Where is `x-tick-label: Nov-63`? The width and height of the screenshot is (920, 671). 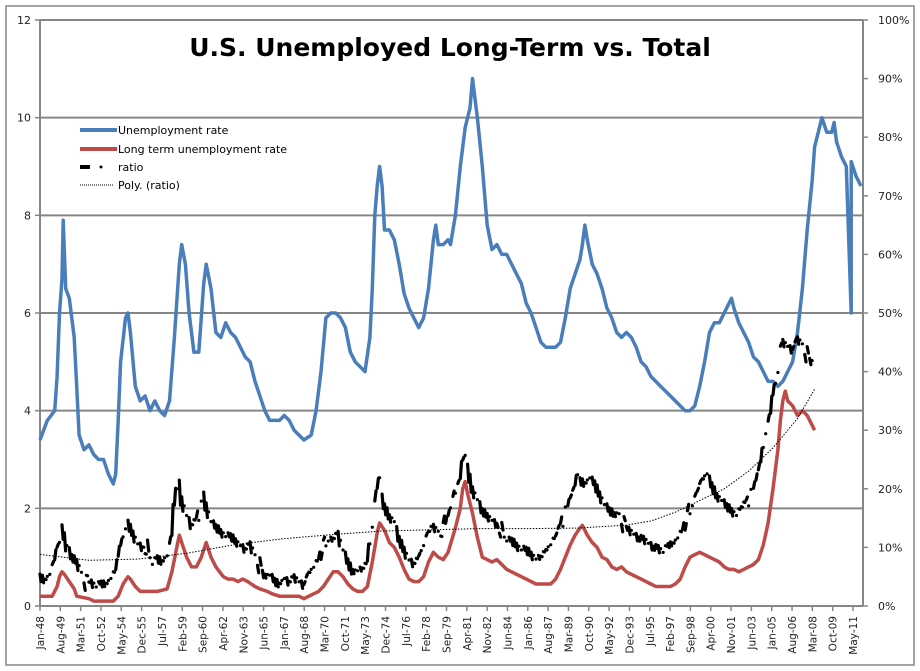
x-tick-label: Nov-63 is located at coordinates (244, 634).